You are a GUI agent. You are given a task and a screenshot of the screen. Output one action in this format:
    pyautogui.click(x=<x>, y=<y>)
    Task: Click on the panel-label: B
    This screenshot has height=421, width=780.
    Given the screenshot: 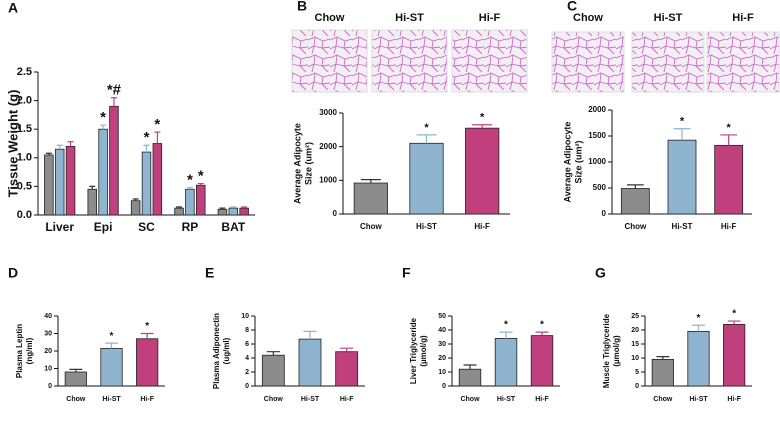 What is the action you would take?
    pyautogui.click(x=302, y=7)
    